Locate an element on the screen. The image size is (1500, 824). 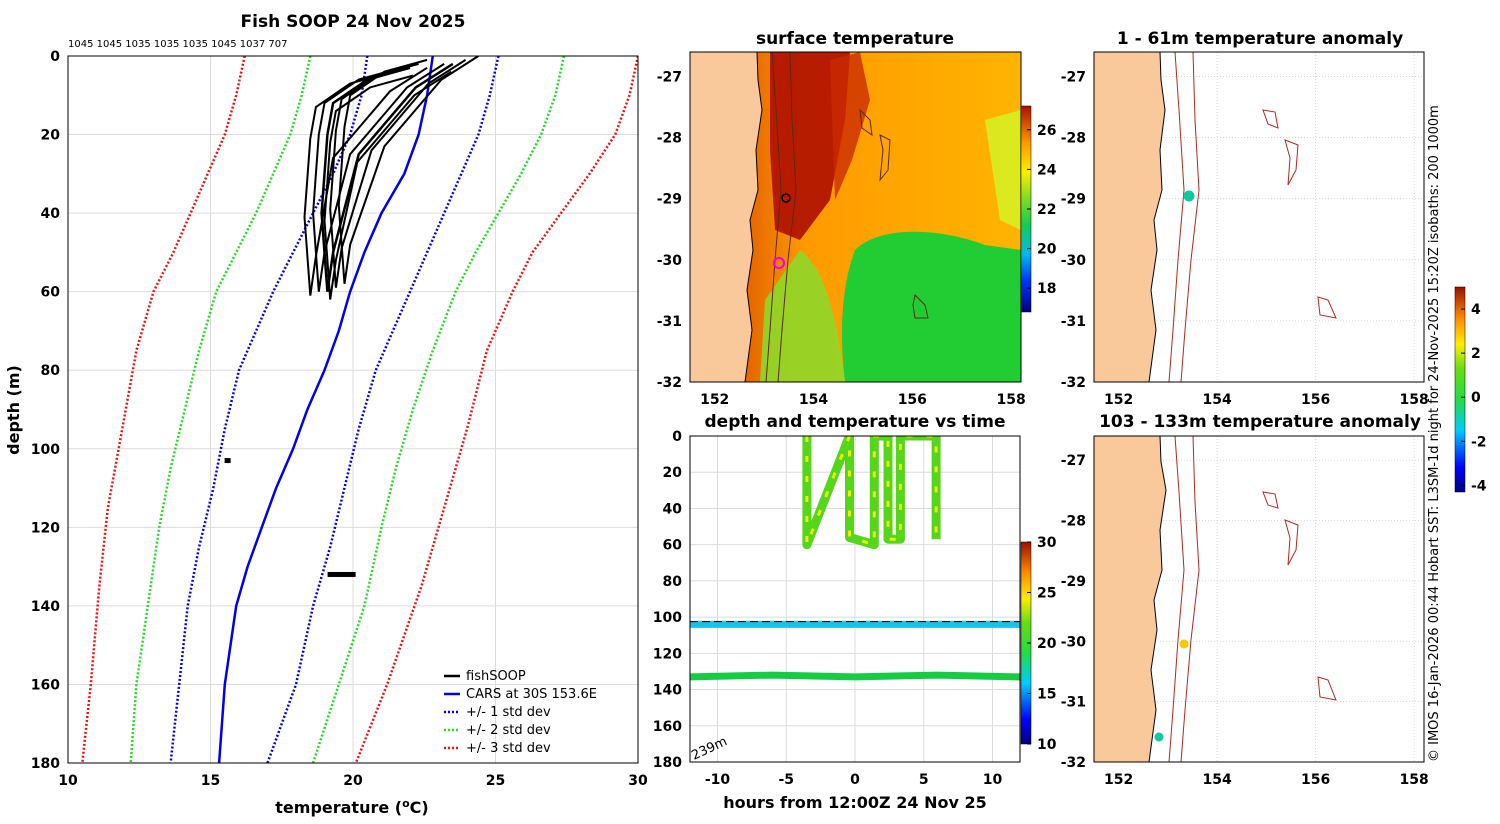
anomaly-deep-seamounts is located at coordinates (1299, 596).